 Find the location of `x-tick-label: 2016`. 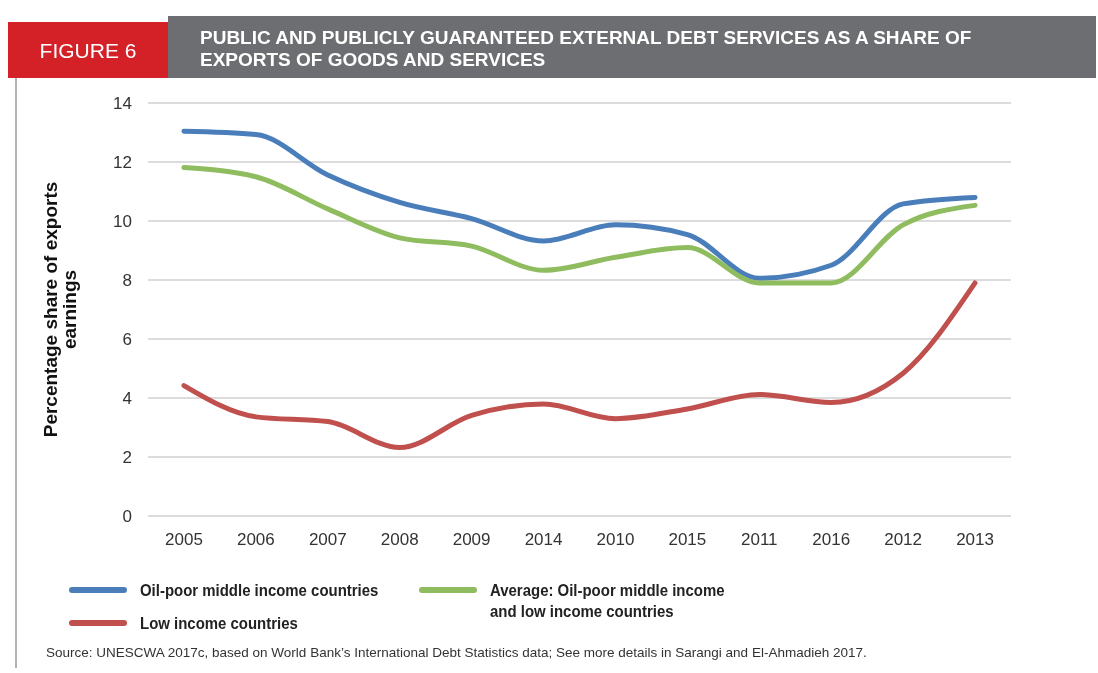

x-tick-label: 2016 is located at coordinates (831, 539).